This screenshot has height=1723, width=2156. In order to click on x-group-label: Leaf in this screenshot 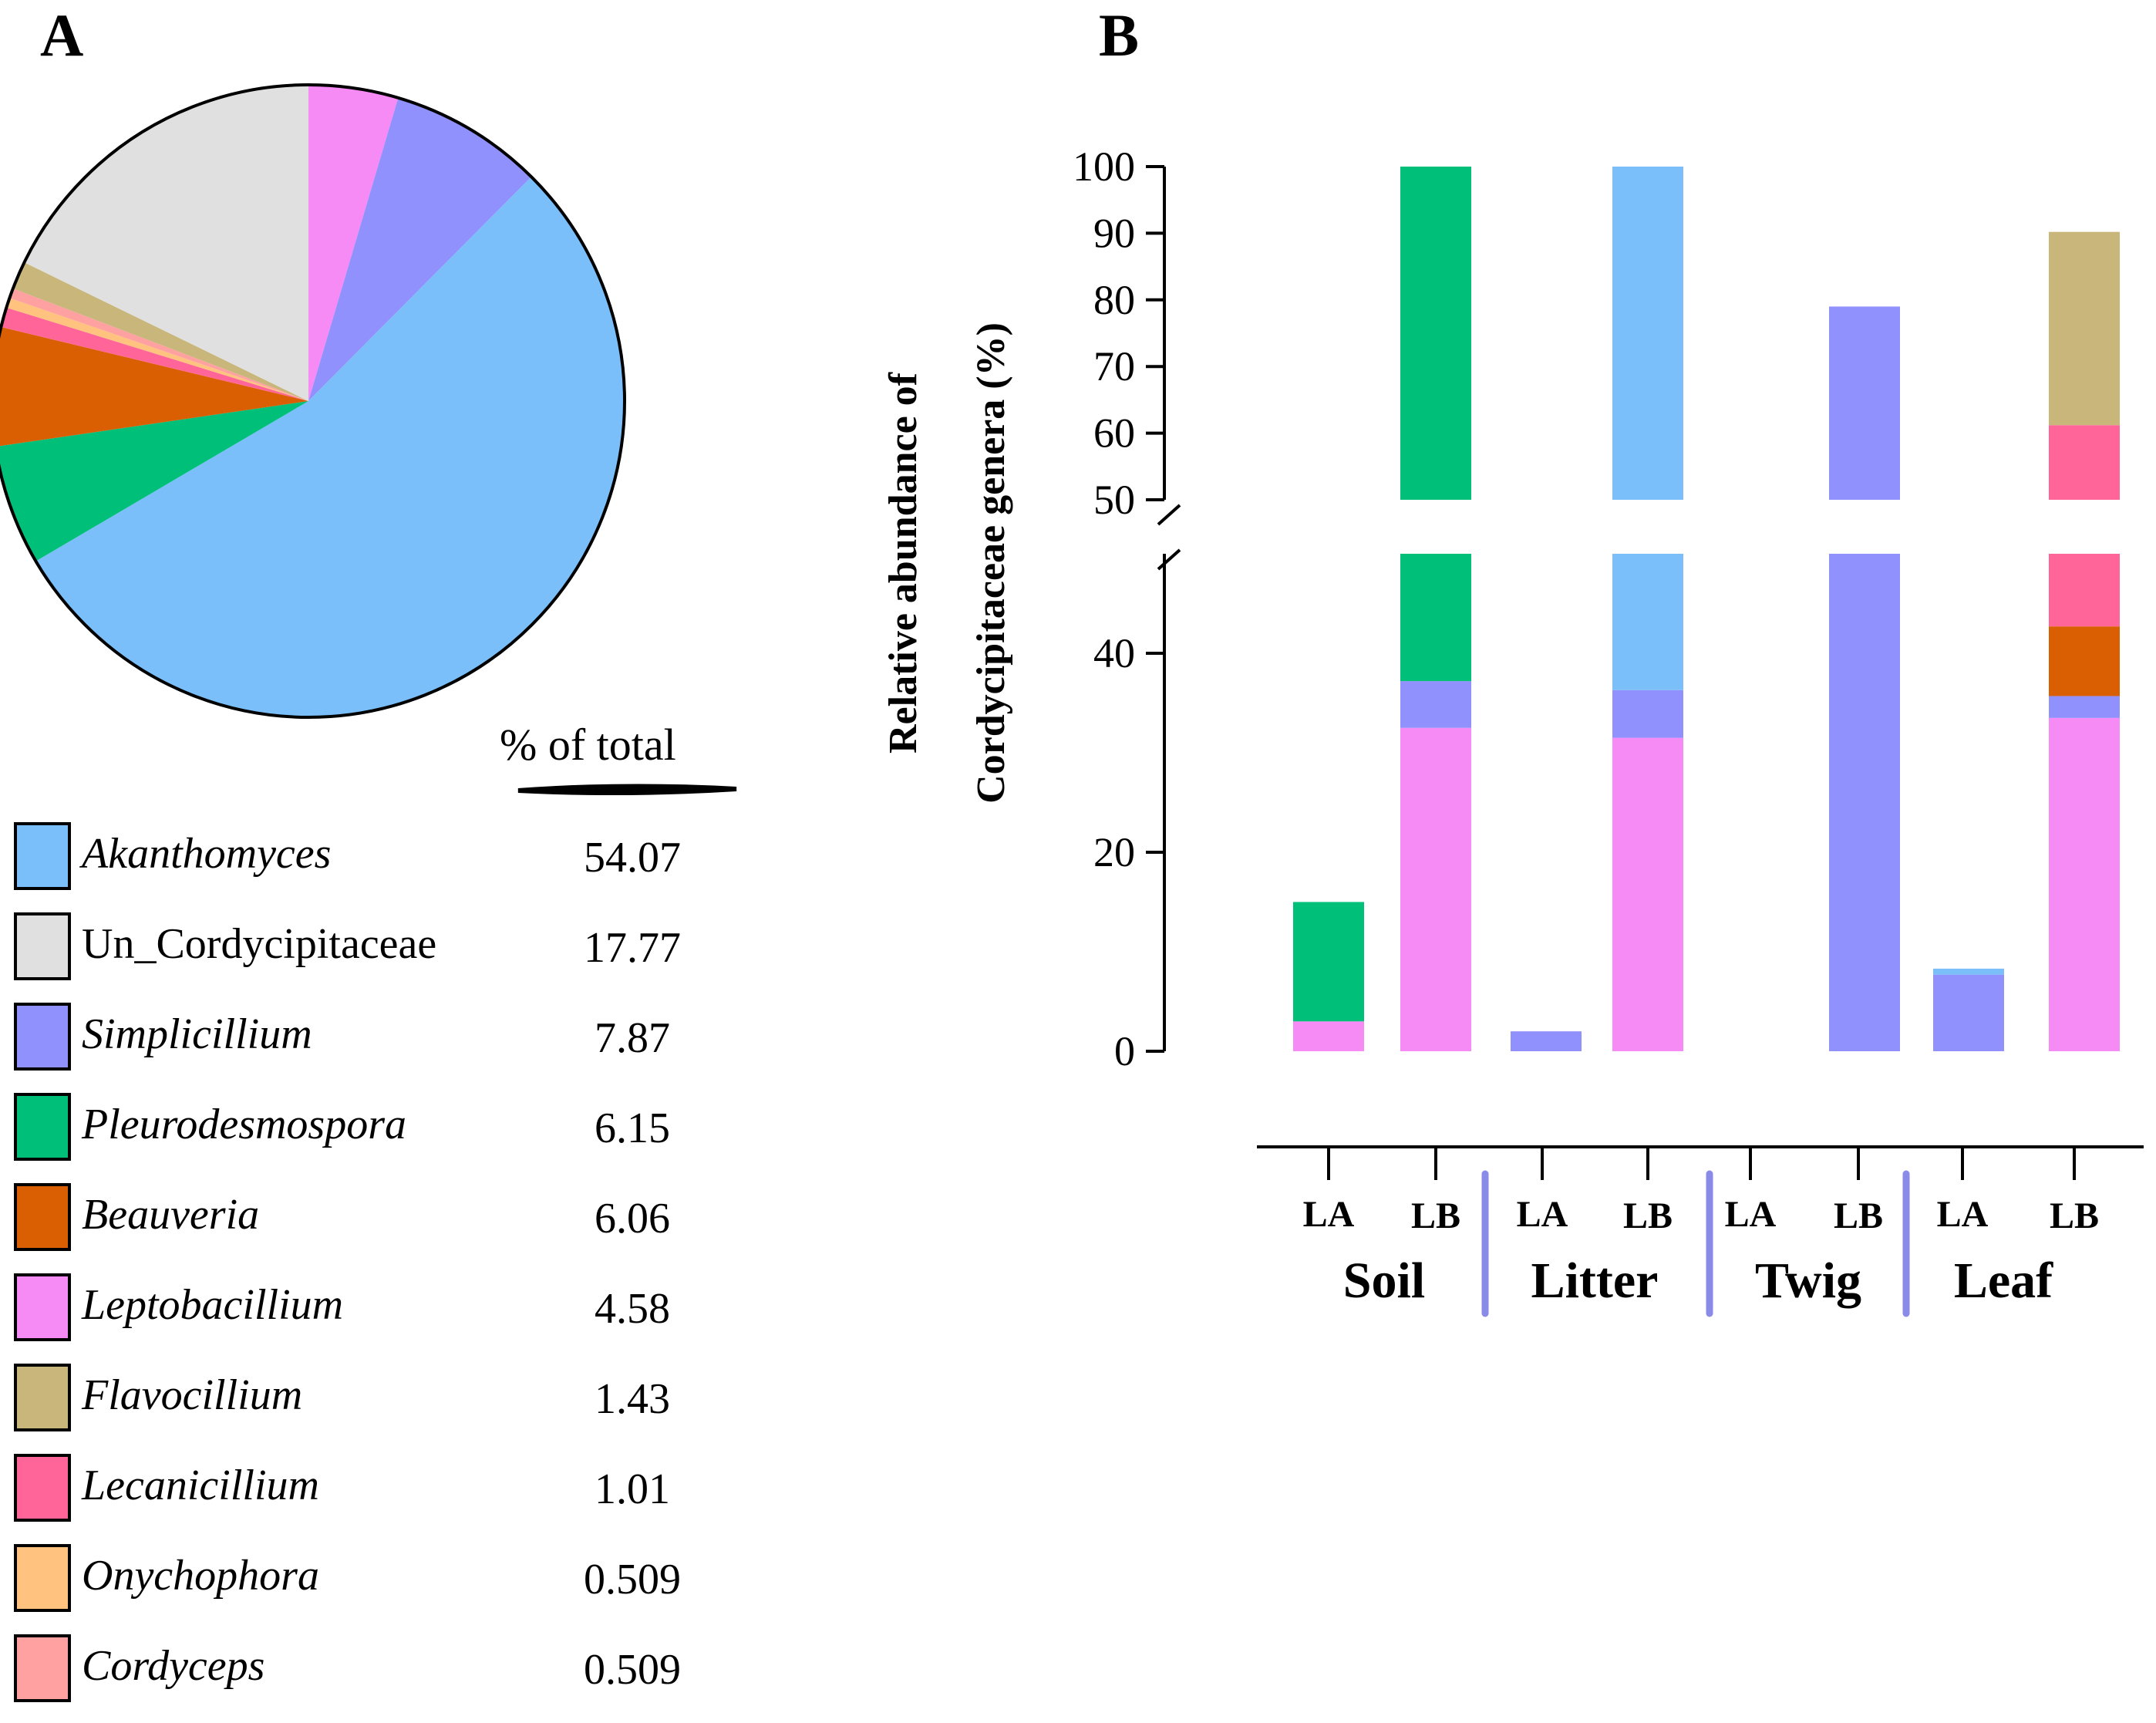, I will do `click(2003, 1281)`.